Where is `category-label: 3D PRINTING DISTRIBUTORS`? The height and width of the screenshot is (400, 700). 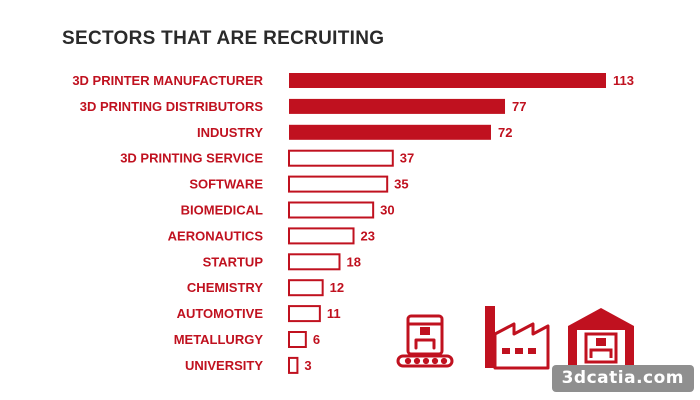 category-label: 3D PRINTING DISTRIBUTORS is located at coordinates (172, 106).